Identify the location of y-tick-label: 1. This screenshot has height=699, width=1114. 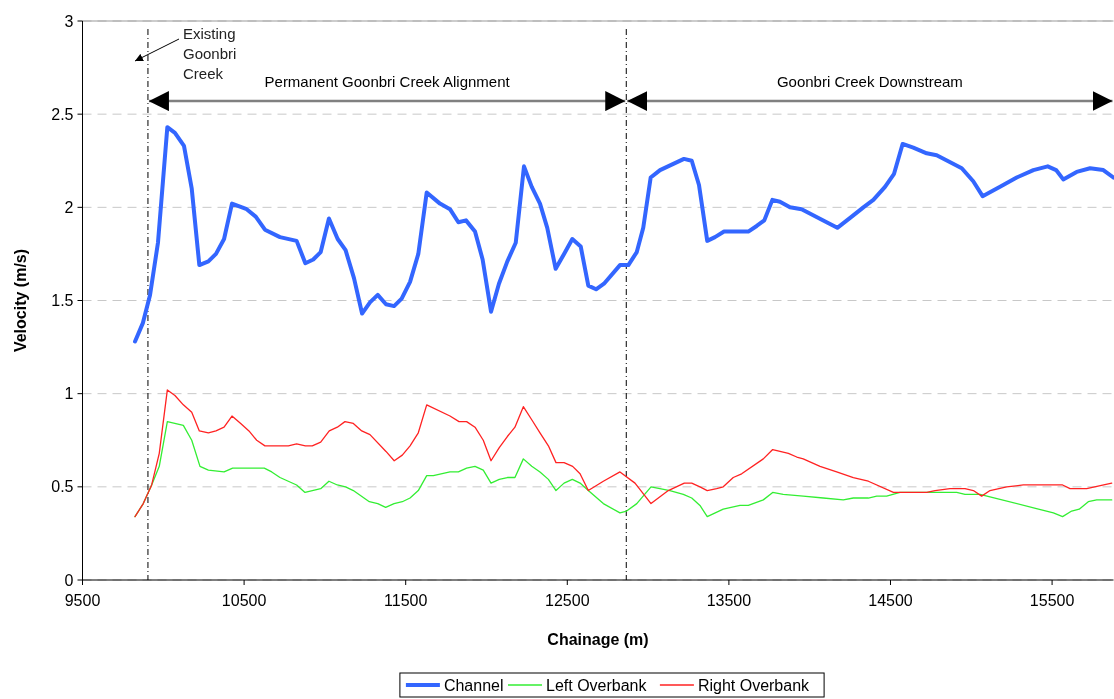
(69, 394).